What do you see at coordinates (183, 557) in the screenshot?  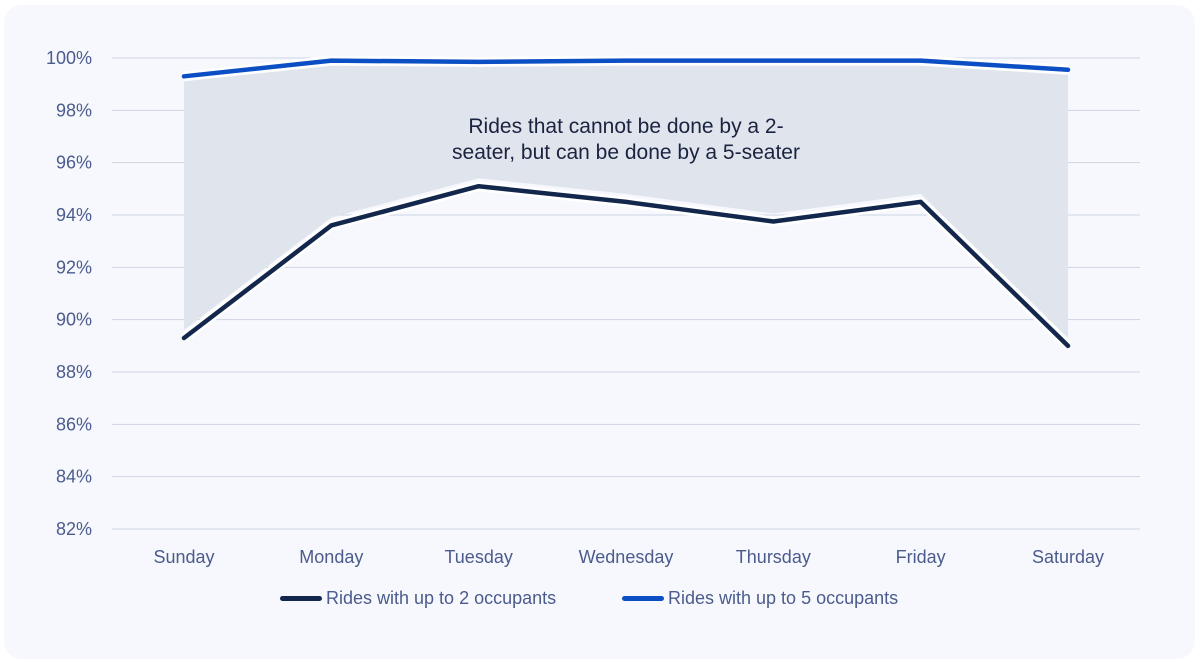 I see `x-tick-label: Sunday` at bounding box center [183, 557].